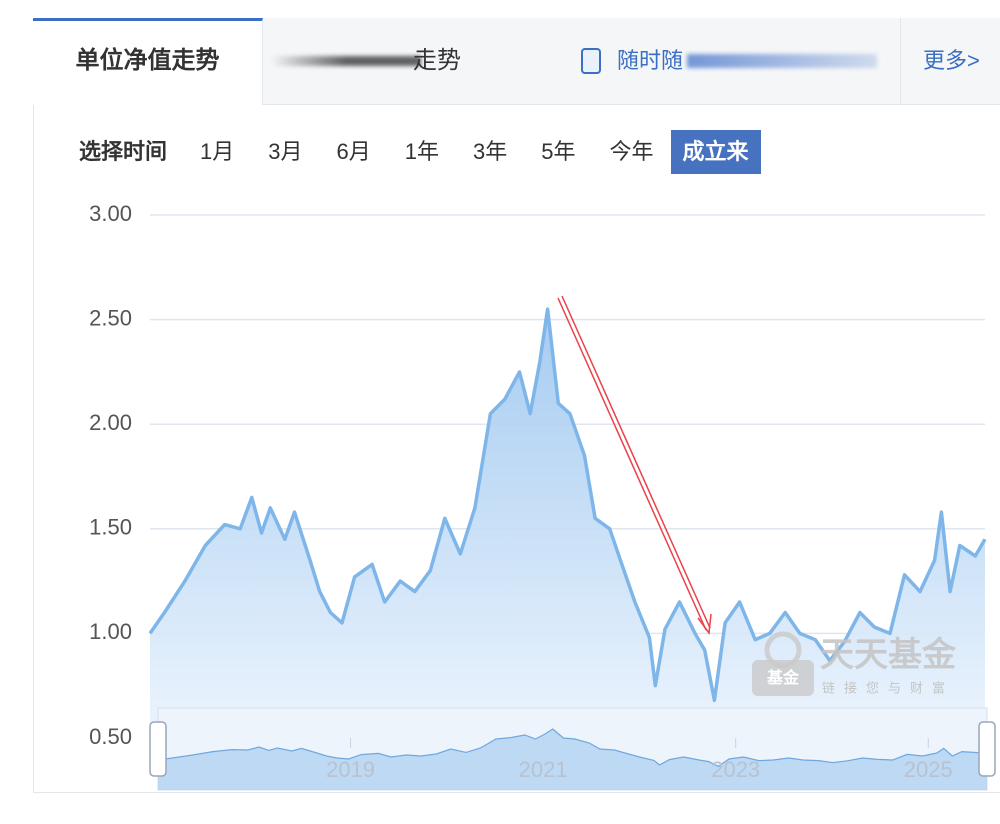 This screenshot has height=824, width=1000. Describe the element at coordinates (437, 60) in the screenshot. I see `tab: 走势` at that location.